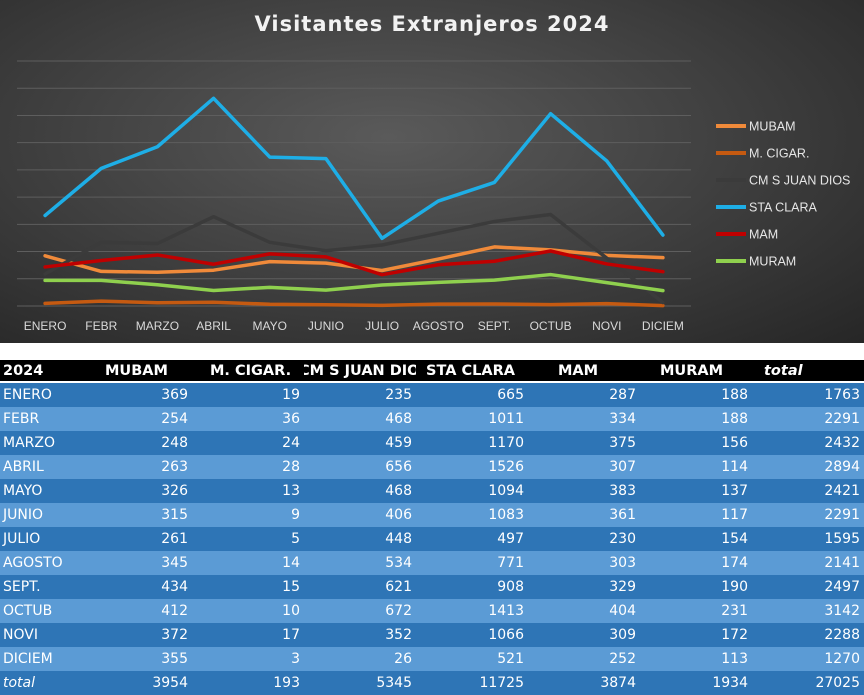 Image resolution: width=864 pixels, height=695 pixels. I want to click on table-cell: 1083, so click(472, 515).